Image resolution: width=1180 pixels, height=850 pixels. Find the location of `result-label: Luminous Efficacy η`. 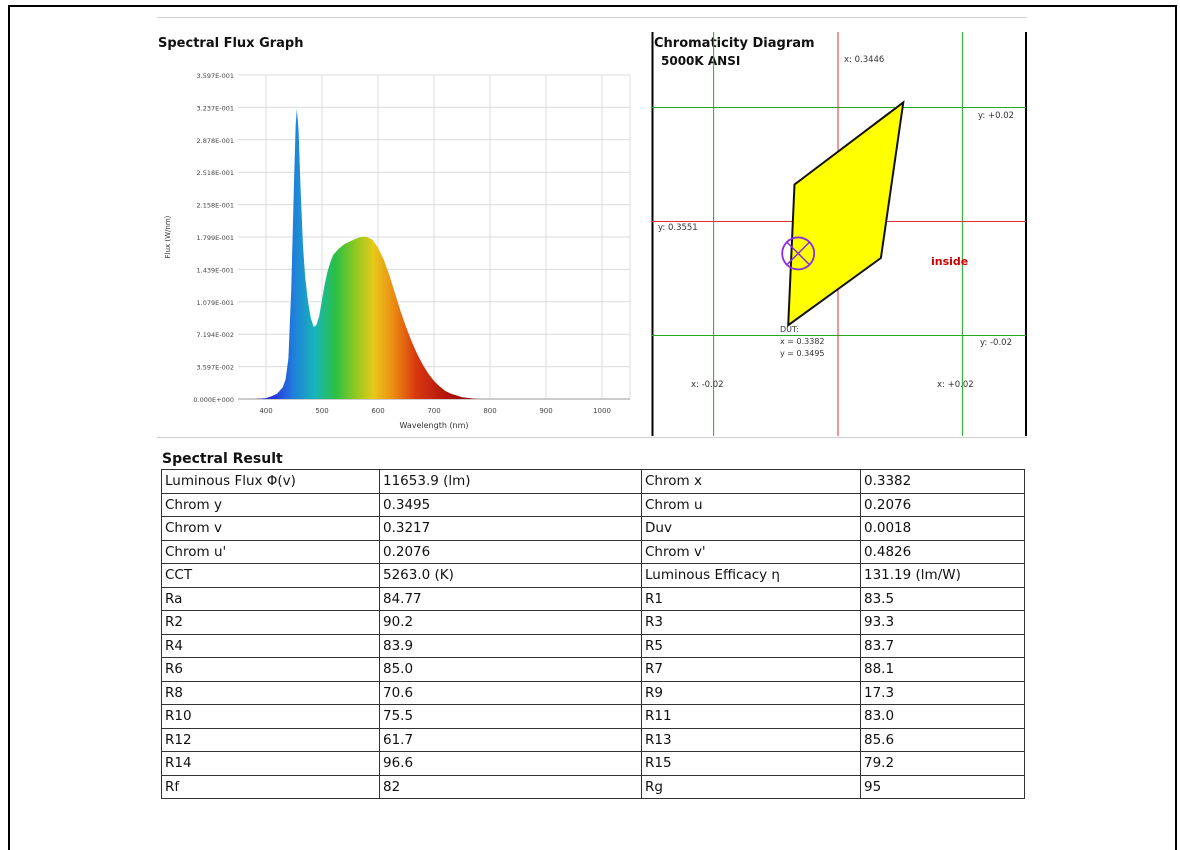

result-label: Luminous Efficacy η is located at coordinates (751, 575).